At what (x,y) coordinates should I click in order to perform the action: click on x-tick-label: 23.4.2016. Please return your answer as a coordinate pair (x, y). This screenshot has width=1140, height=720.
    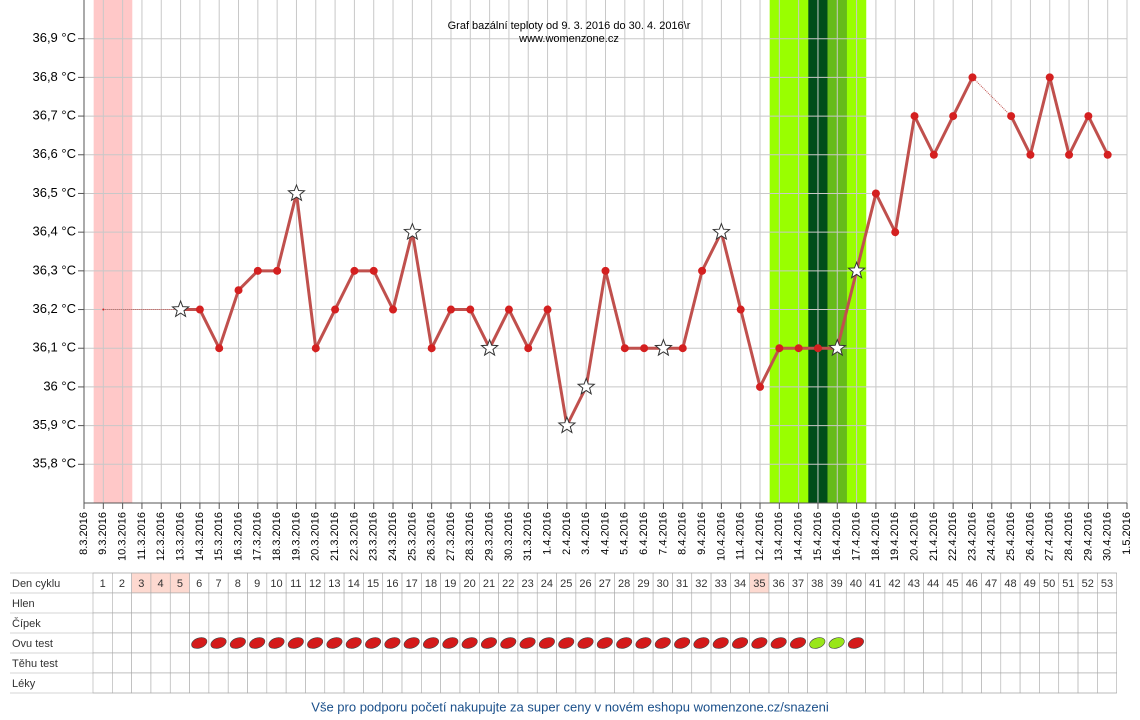
    Looking at the image, I should click on (972, 536).